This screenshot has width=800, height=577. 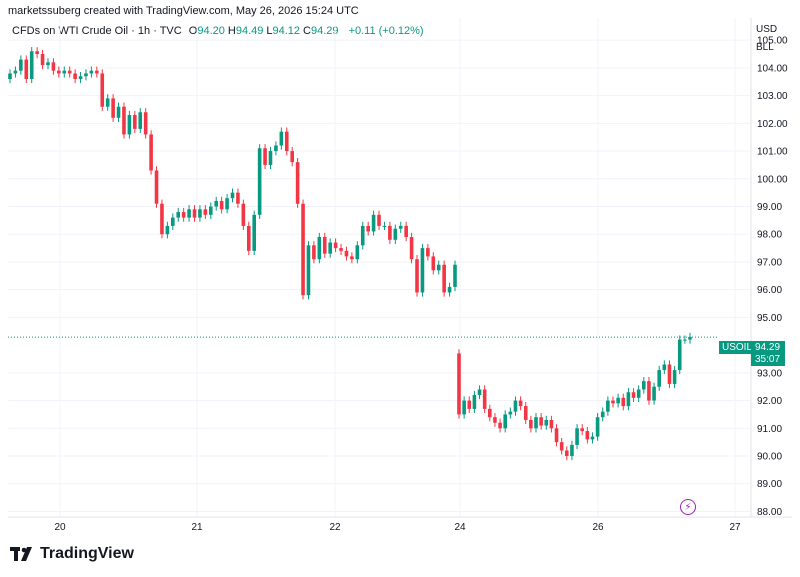 What do you see at coordinates (197, 527) in the screenshot?
I see `time-tick-label: 21` at bounding box center [197, 527].